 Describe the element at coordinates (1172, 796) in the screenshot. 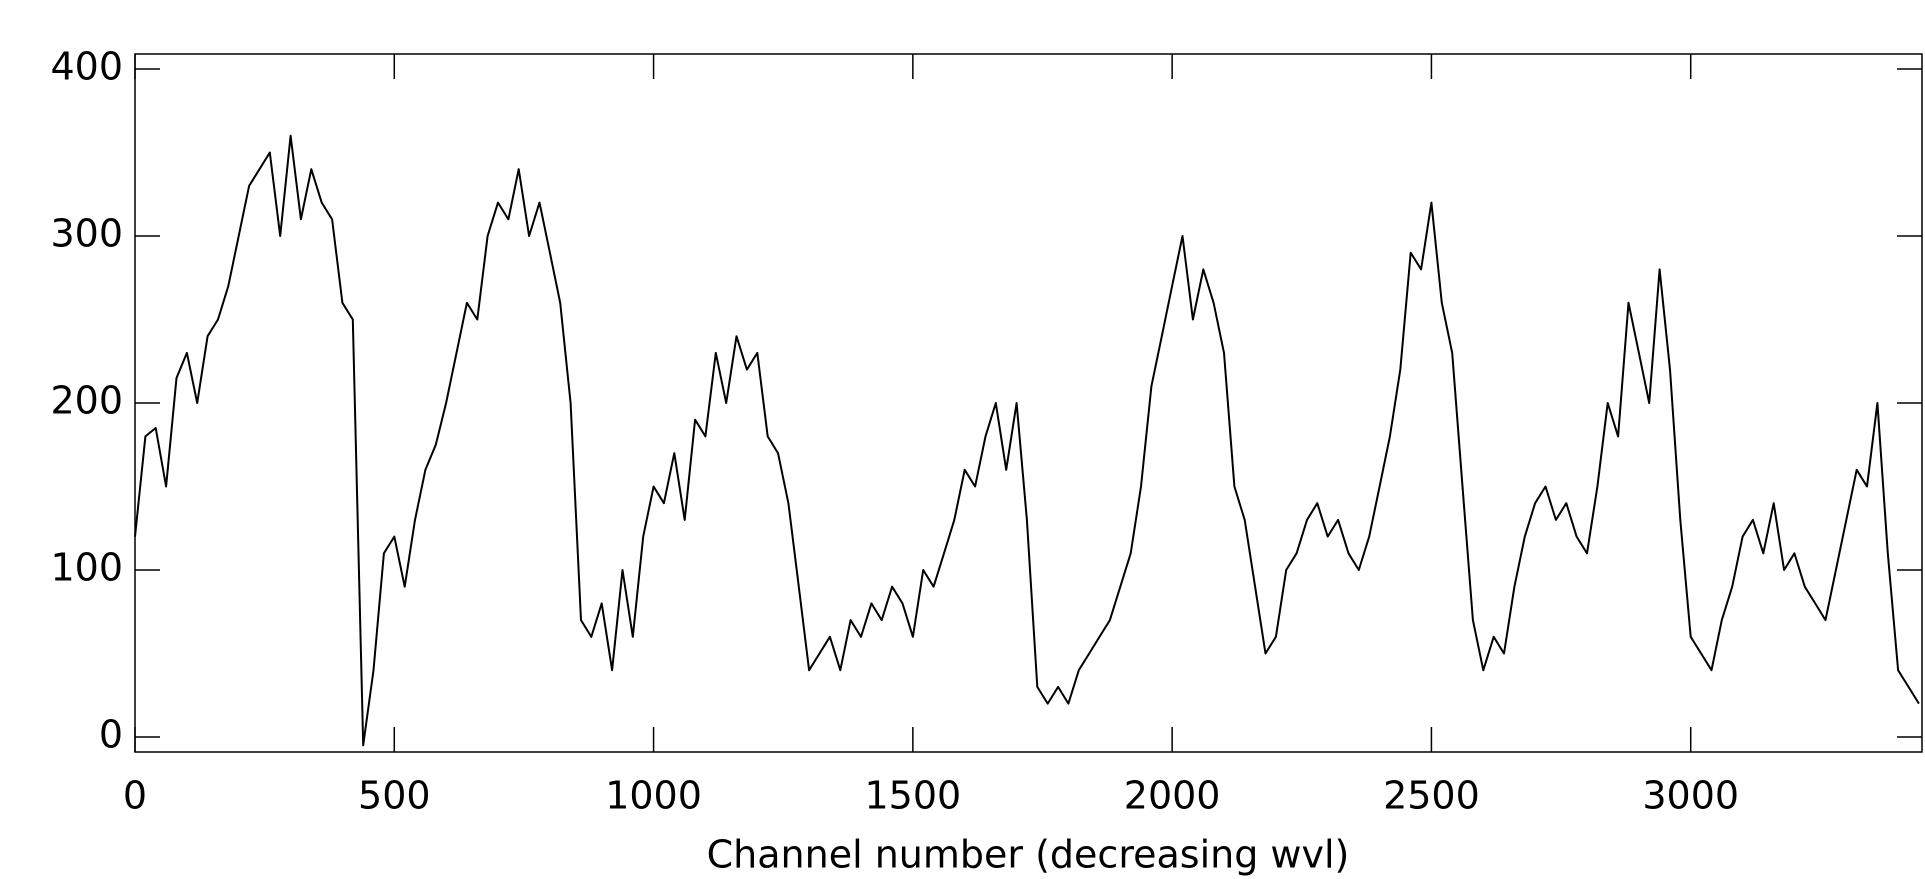

I see `x-tick-label: 2000` at that location.